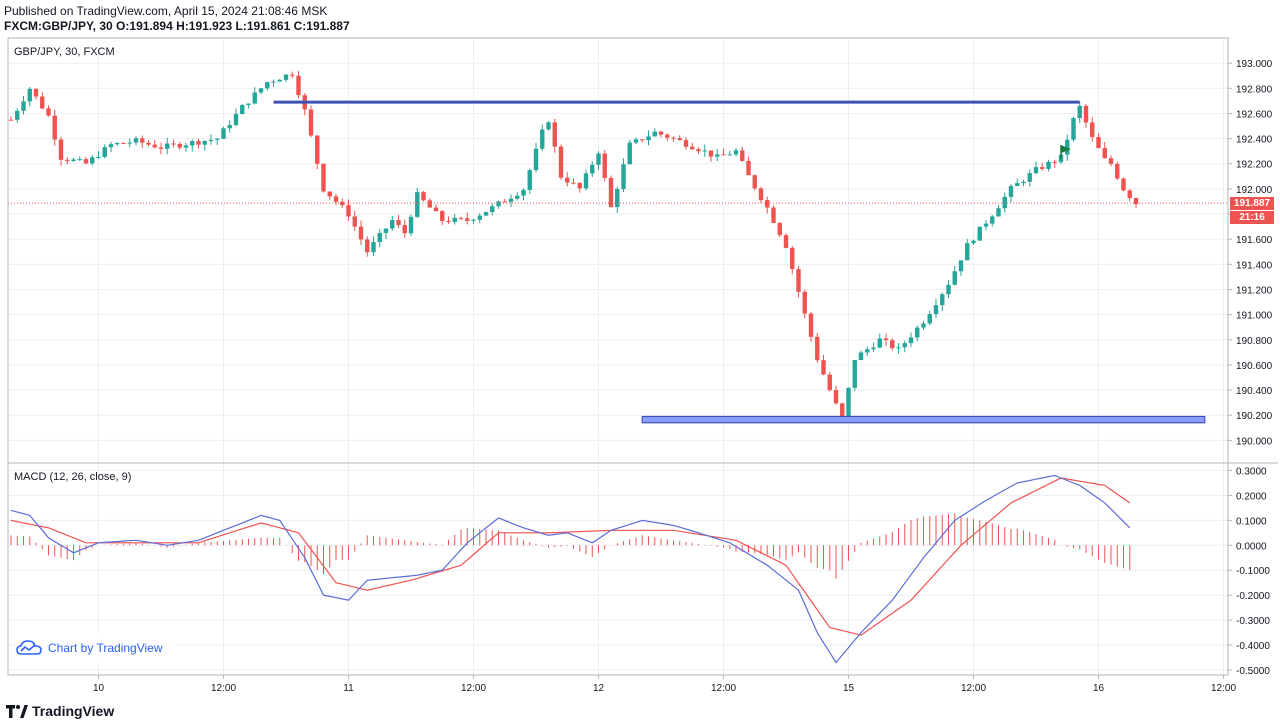 This screenshot has width=1280, height=728. I want to click on support-zone, so click(923, 419).